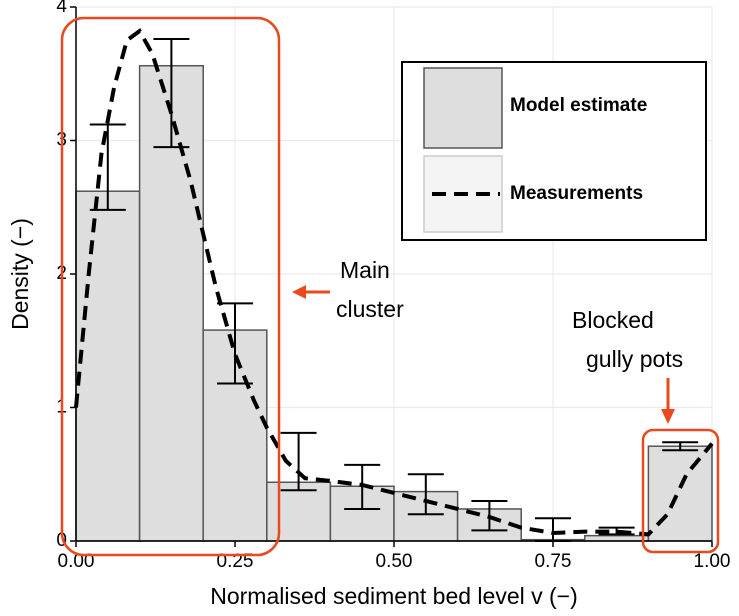 Image resolution: width=739 pixels, height=616 pixels. Describe the element at coordinates (76, 561) in the screenshot. I see `x-tick-label: 0.00` at that location.